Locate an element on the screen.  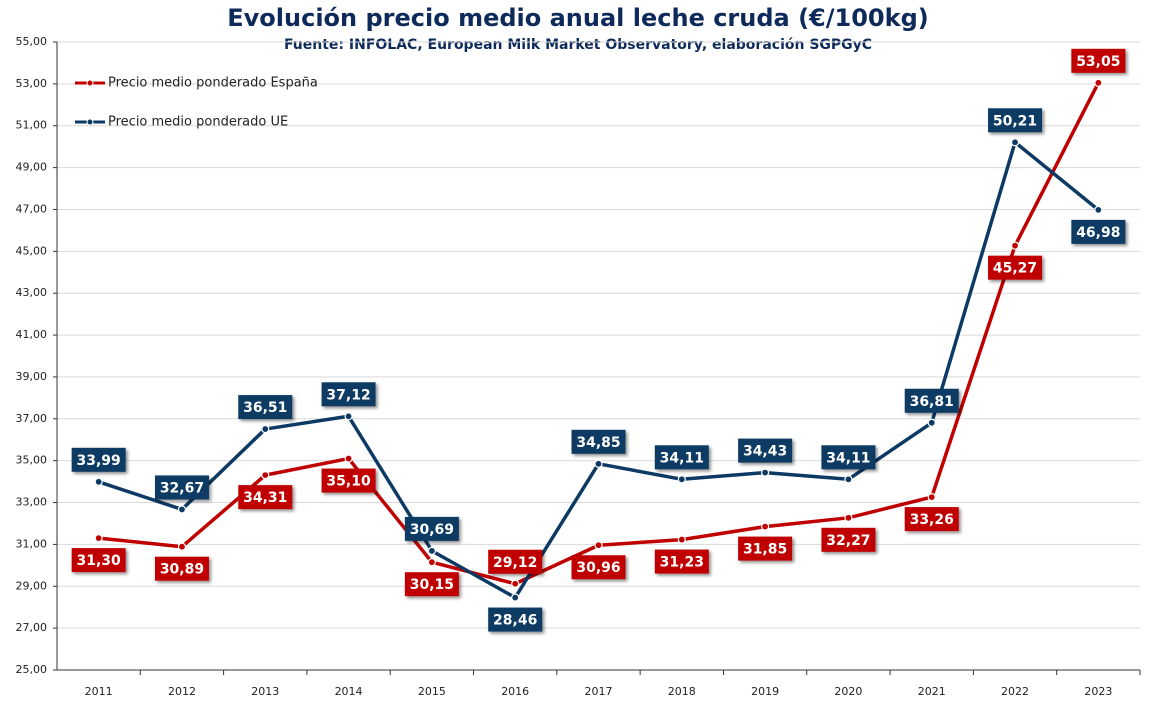
value-label: 31,23 is located at coordinates (682, 563).